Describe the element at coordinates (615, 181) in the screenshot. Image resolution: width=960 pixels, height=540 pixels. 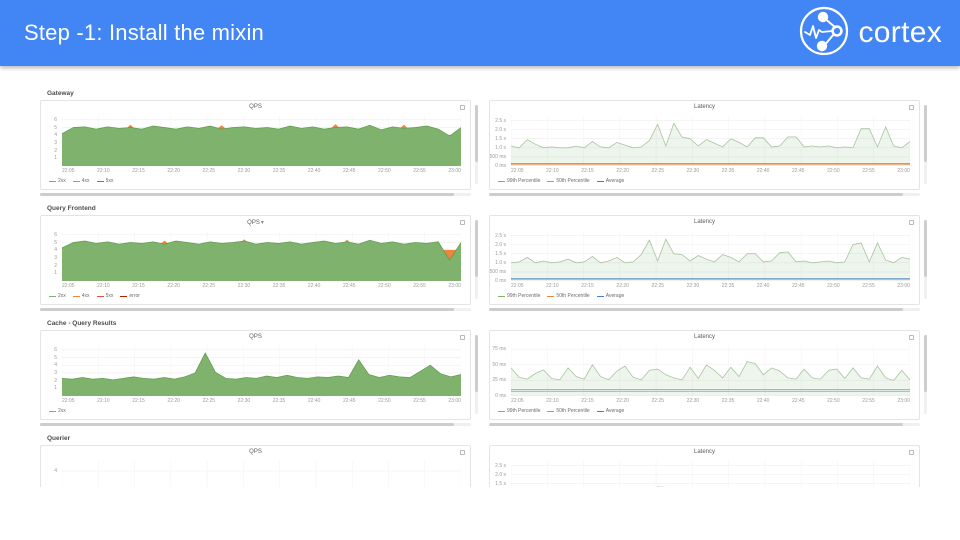
I see `legend-label: Average` at that location.